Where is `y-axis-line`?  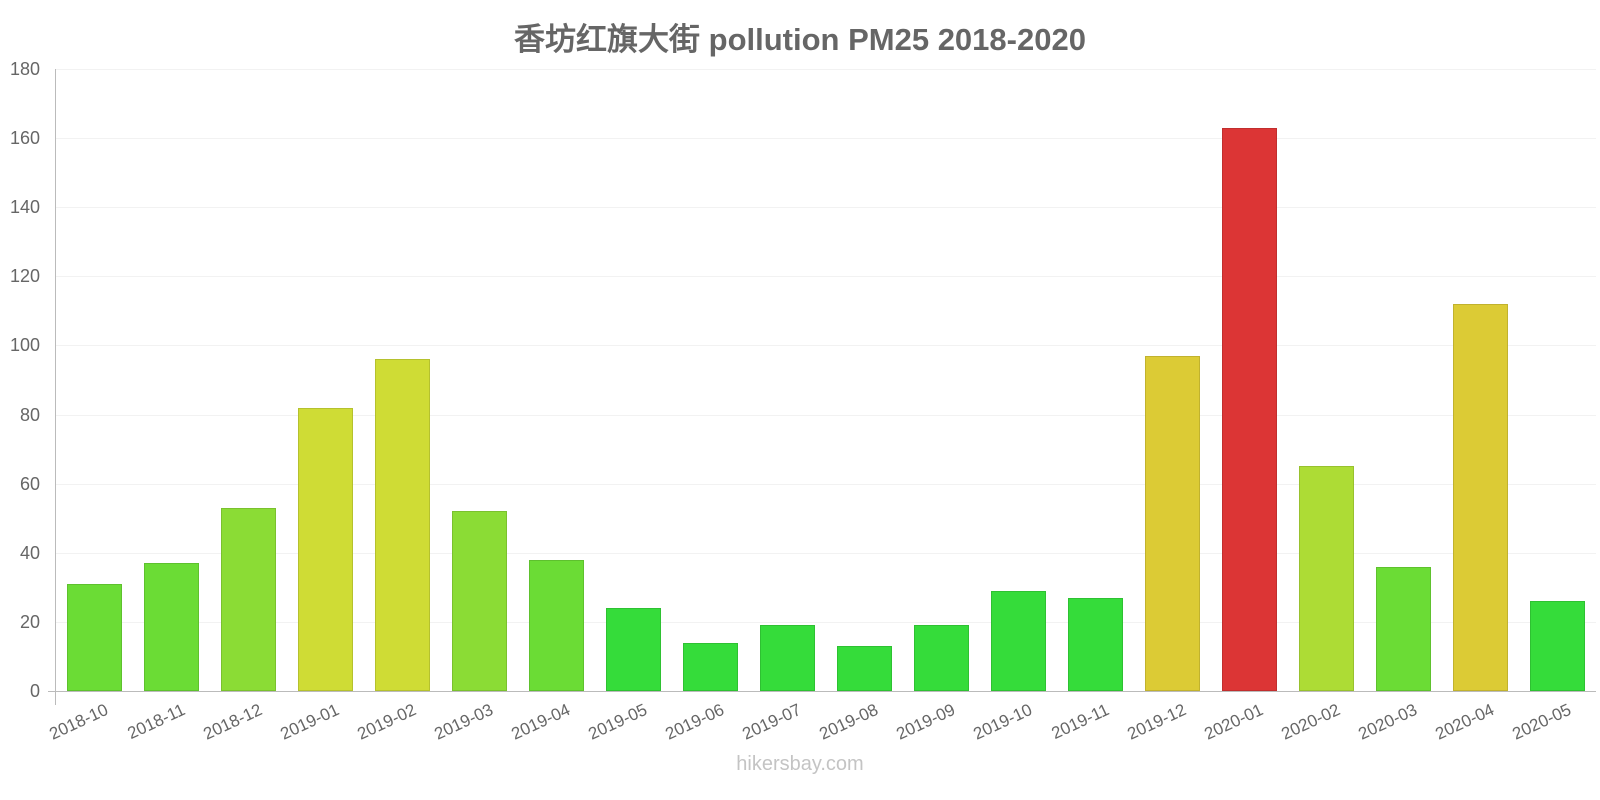 y-axis-line is located at coordinates (55, 387).